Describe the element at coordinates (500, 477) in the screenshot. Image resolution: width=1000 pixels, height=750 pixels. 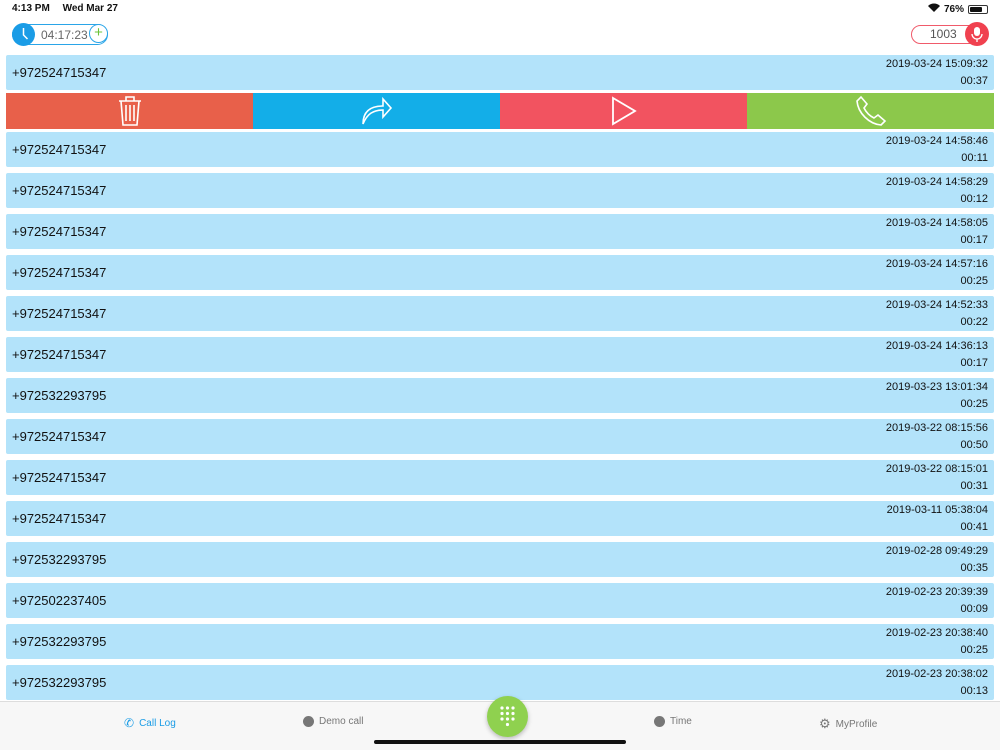
I see `call-log-row: +972524715347 2019-03-22 08:15:01 00:31` at that location.